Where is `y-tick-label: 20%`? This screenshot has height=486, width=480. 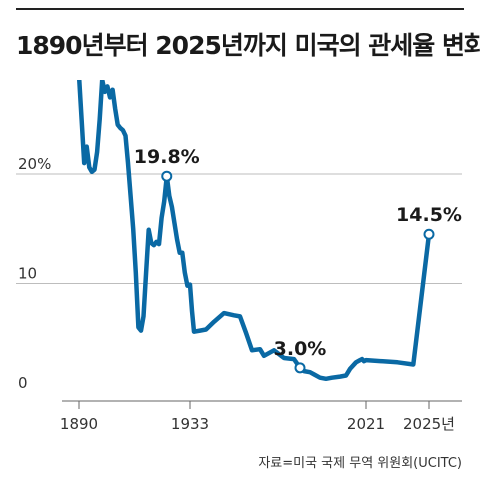
y-tick-label: 20% is located at coordinates (34, 164).